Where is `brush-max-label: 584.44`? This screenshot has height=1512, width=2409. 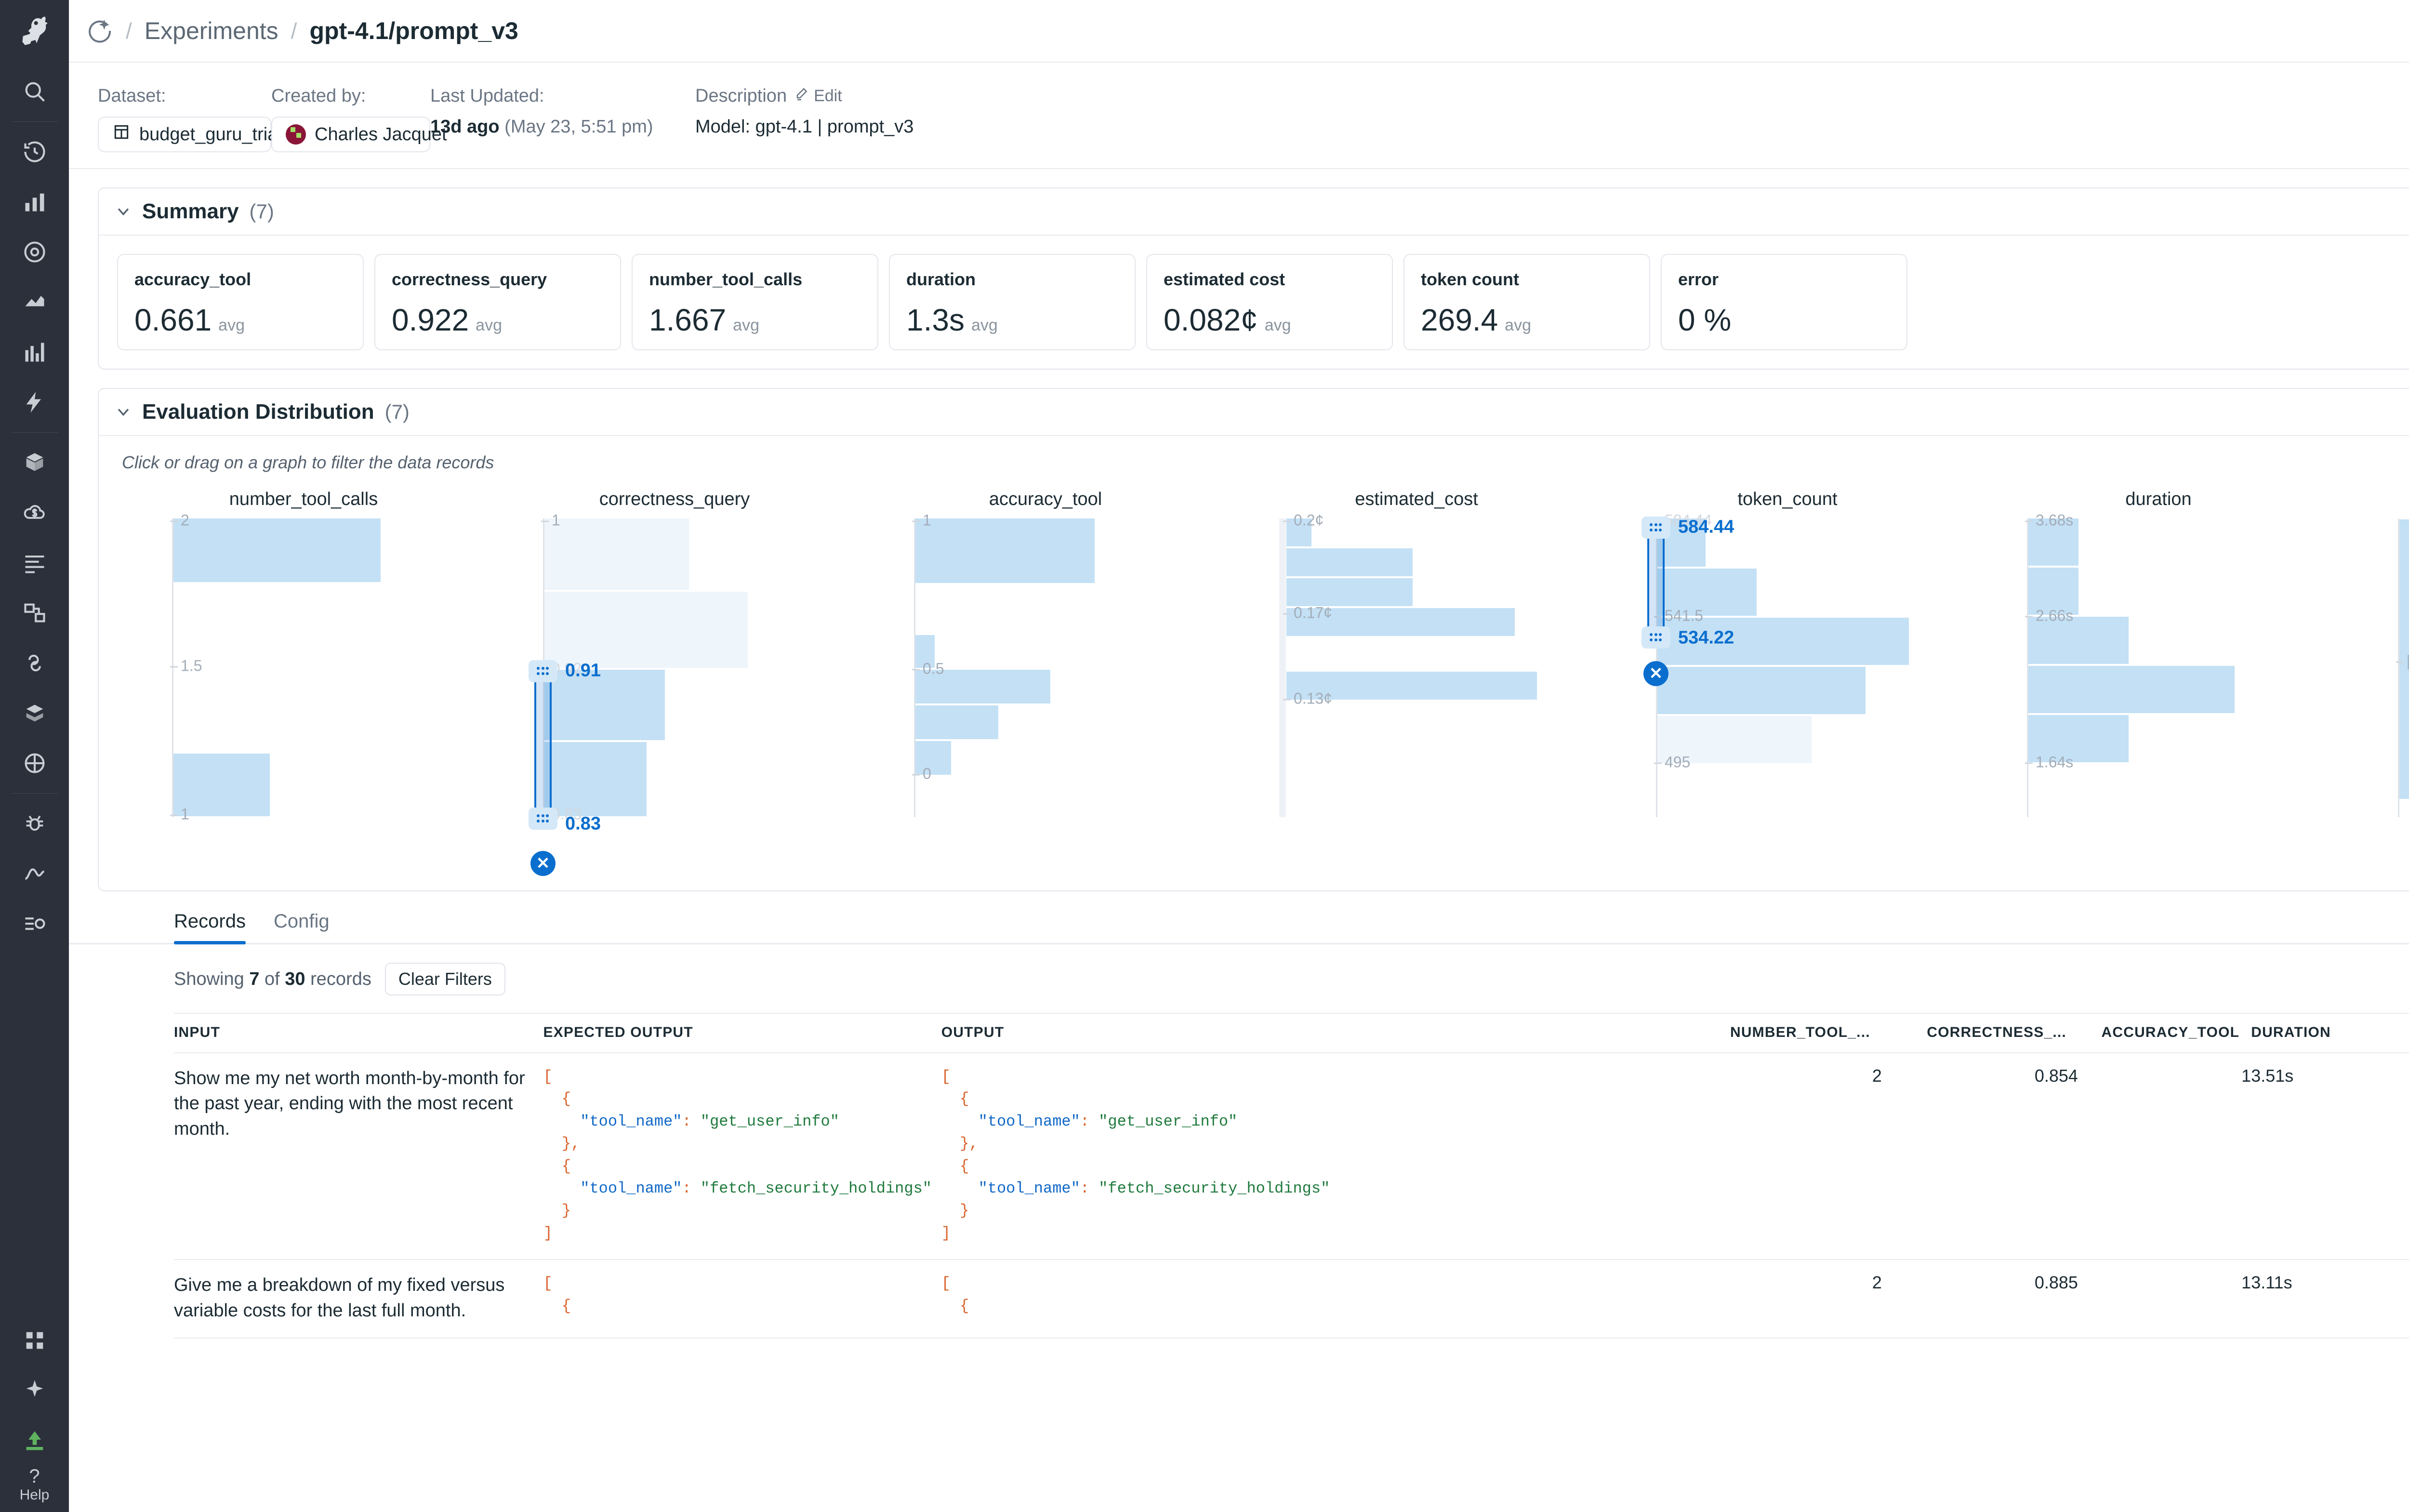
brush-max-label: 584.44 is located at coordinates (1706, 527).